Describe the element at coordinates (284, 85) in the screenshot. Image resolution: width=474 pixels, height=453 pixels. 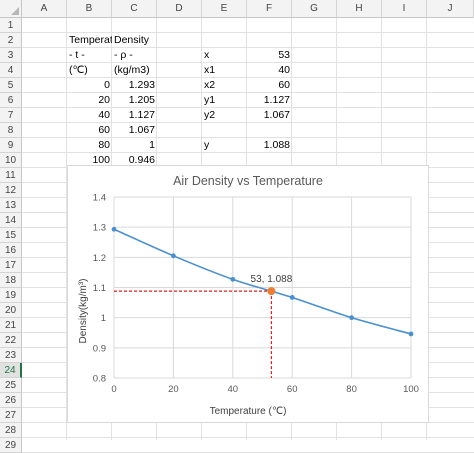
I see `cell-f5: 60` at that location.